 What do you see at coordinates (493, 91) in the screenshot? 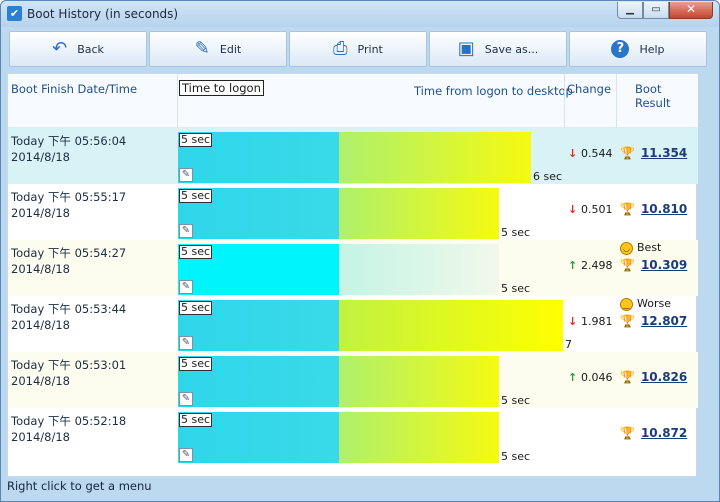
I see `column-header-desktop: Time from logon to desktop` at bounding box center [493, 91].